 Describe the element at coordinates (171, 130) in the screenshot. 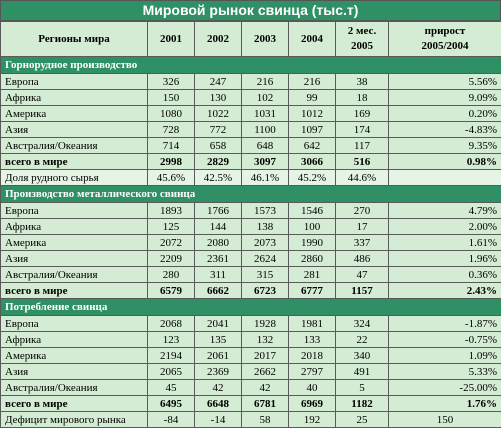

I see `row-value-cell: 728` at that location.